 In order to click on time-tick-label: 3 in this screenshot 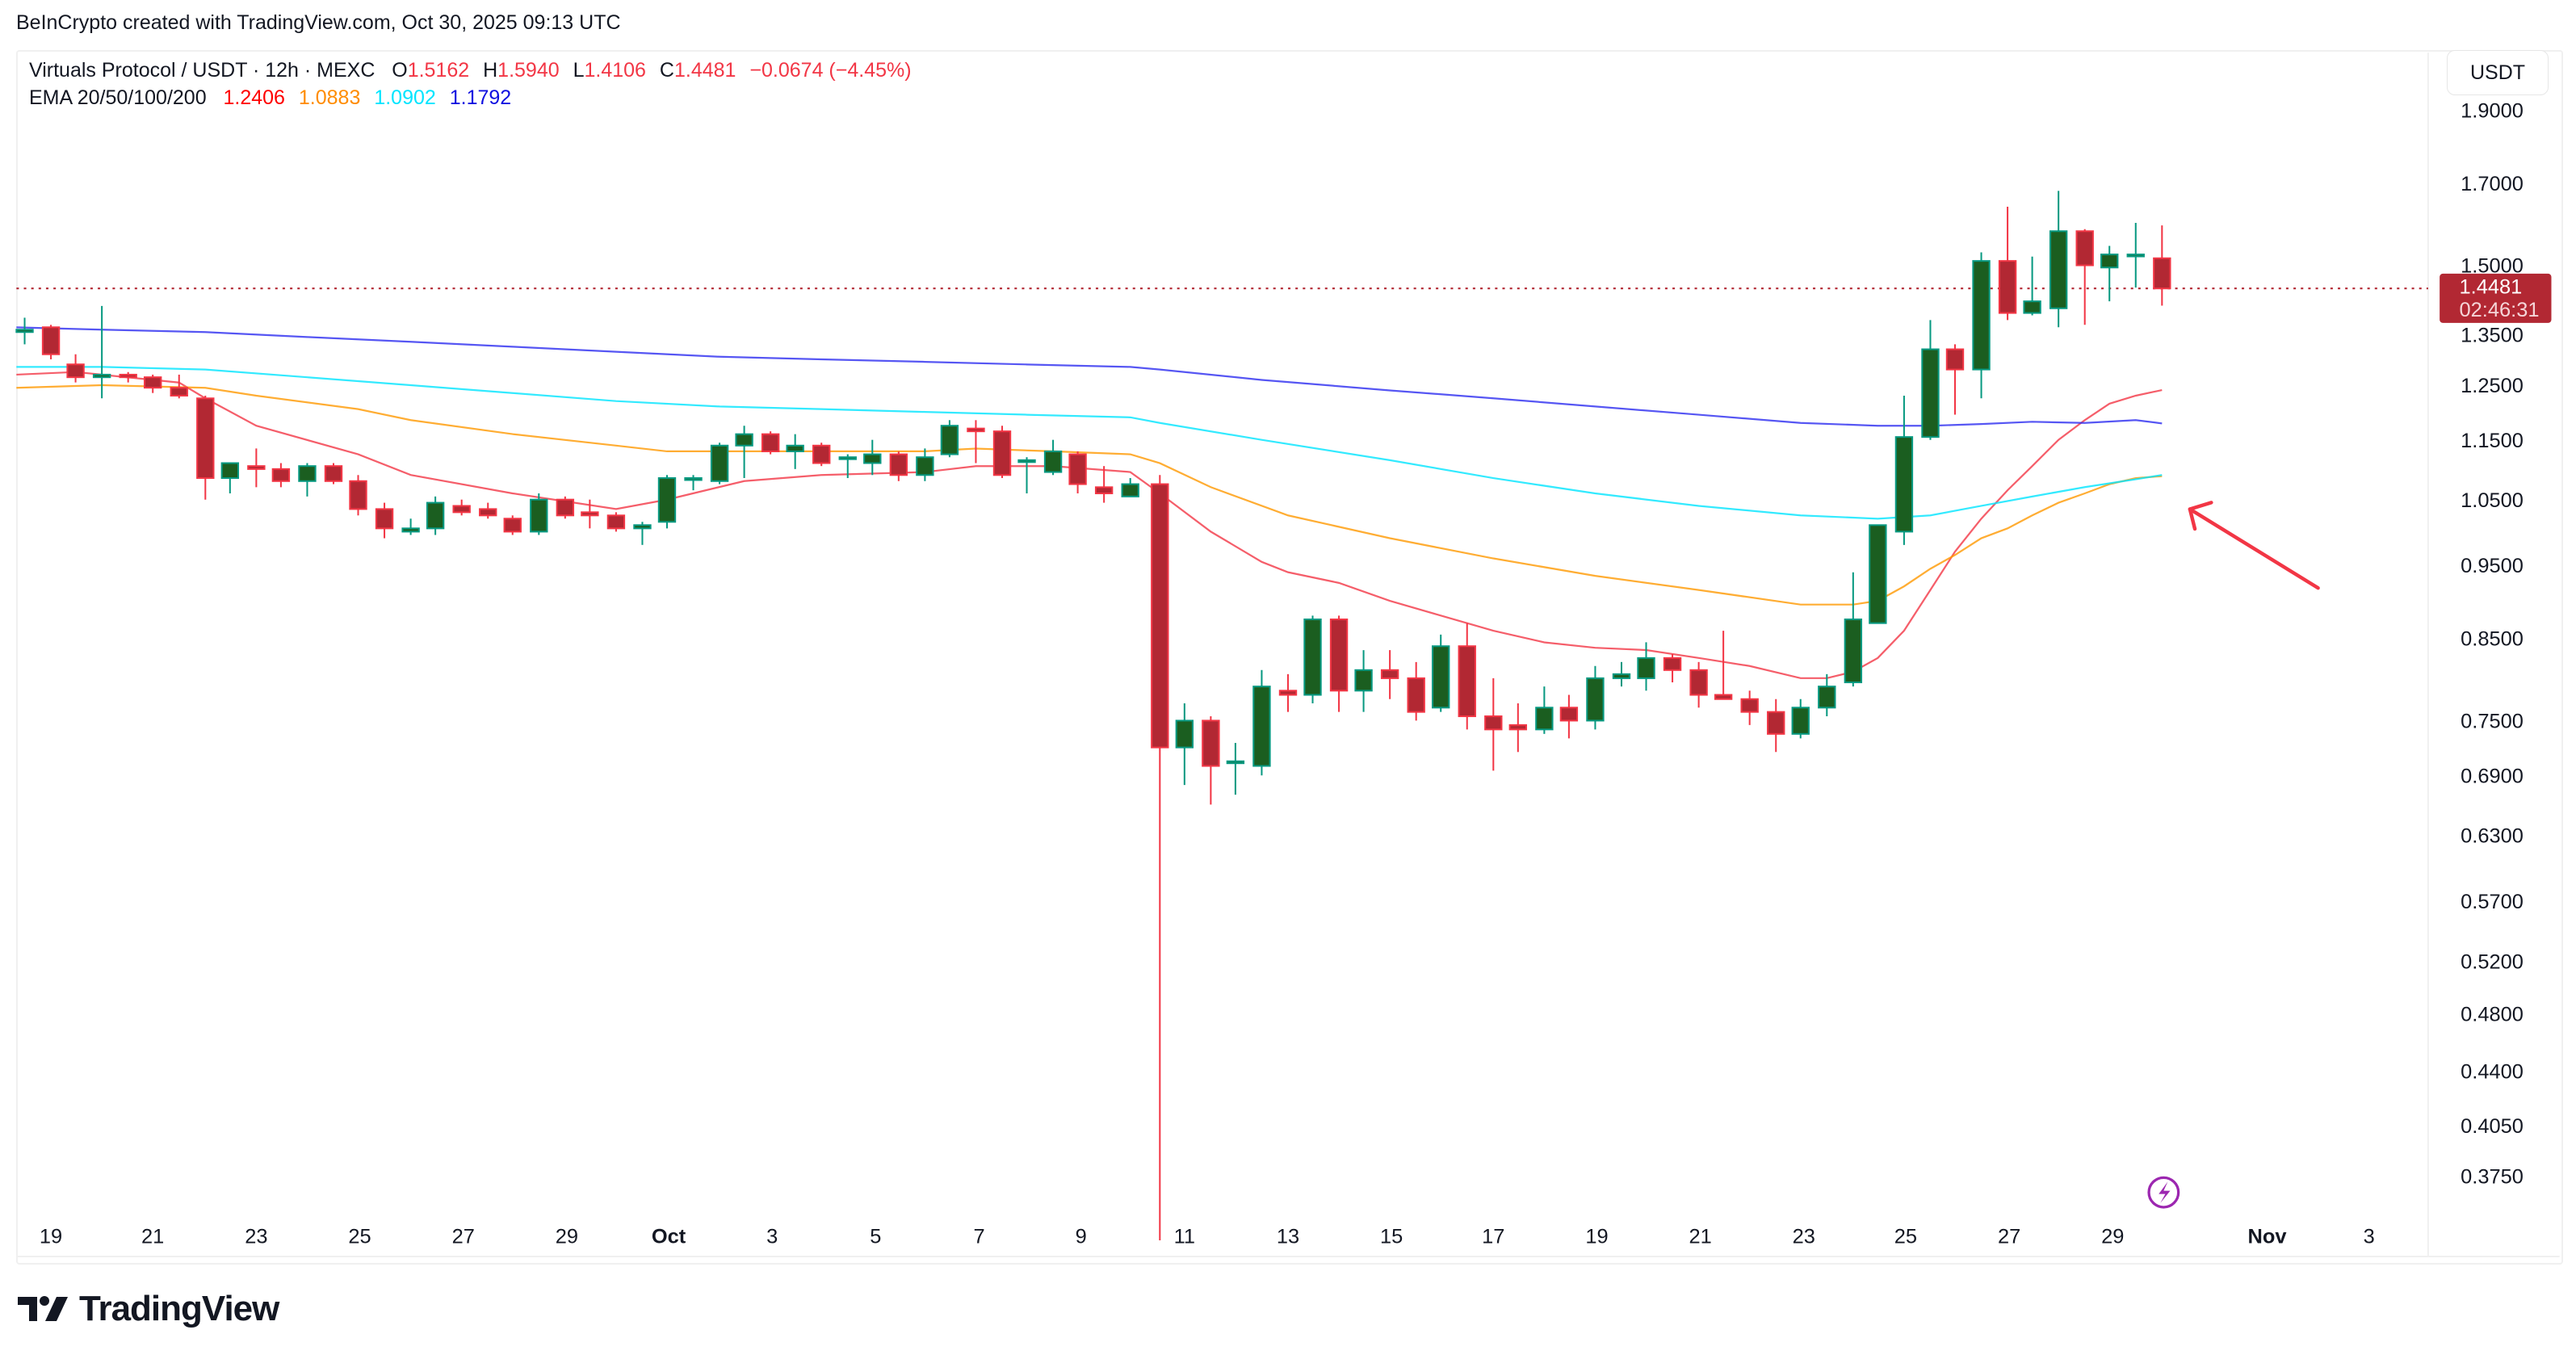, I will do `click(2369, 1237)`.